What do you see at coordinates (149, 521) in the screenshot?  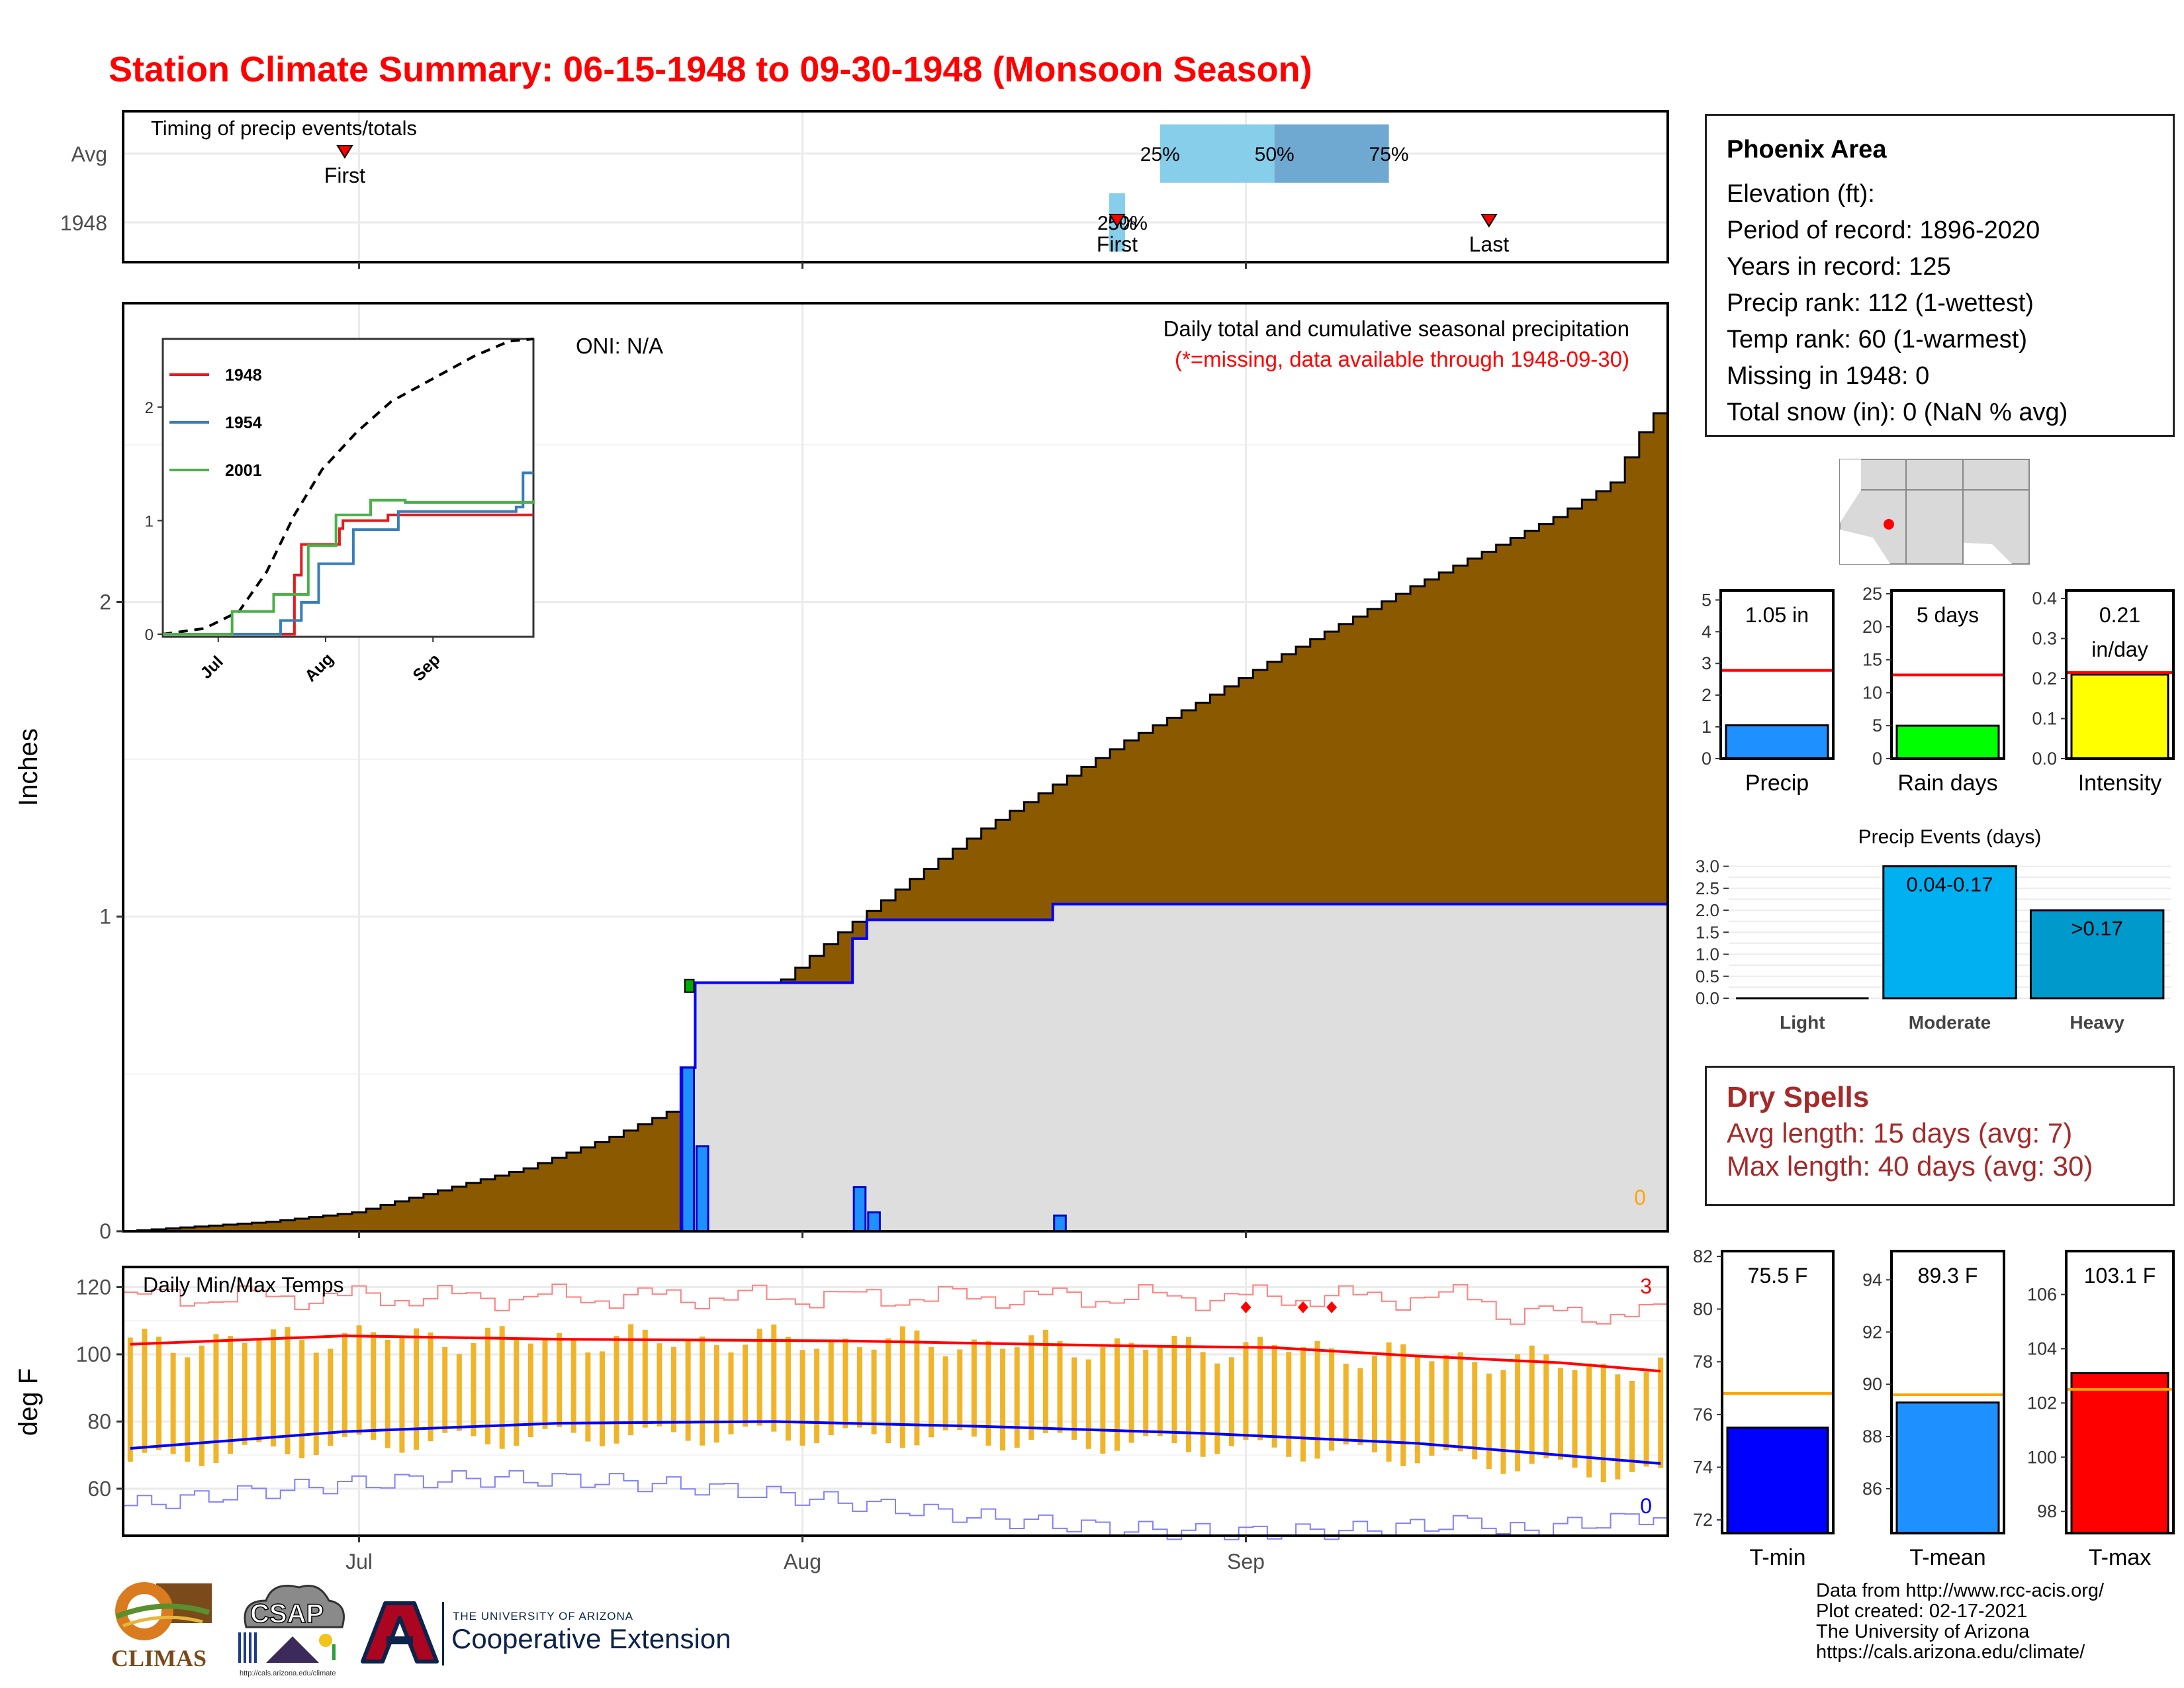 I see `inset-ytick-label: 1` at bounding box center [149, 521].